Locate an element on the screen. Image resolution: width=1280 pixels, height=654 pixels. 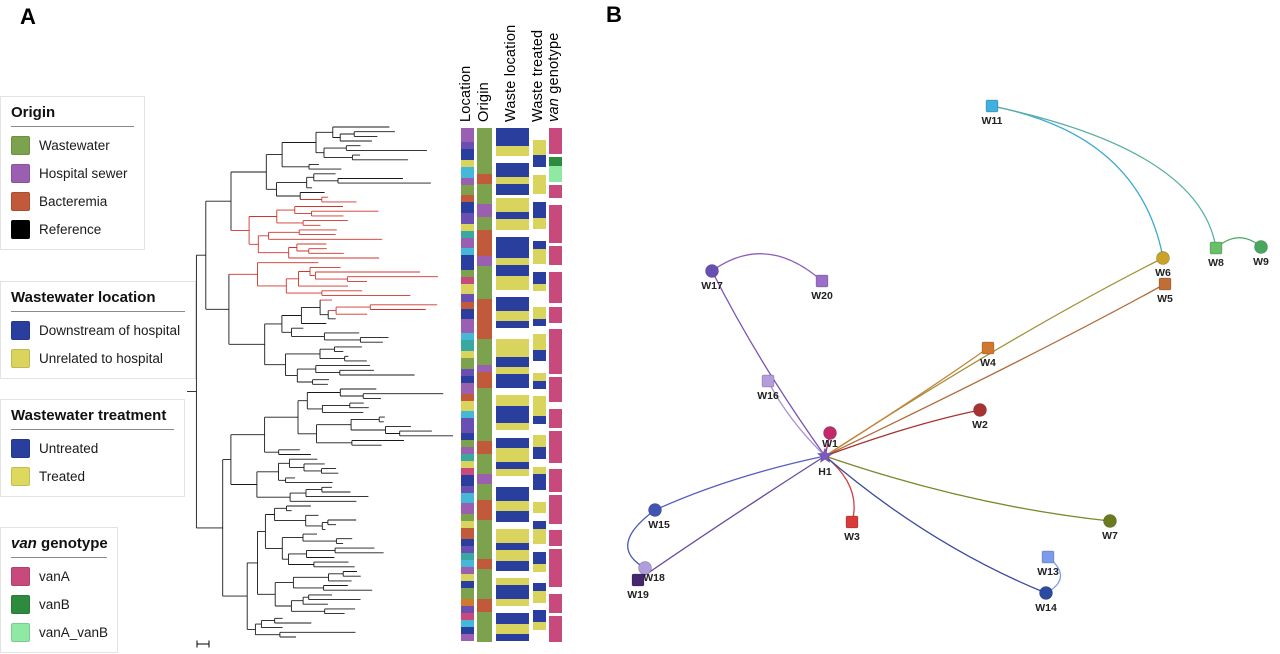
network-node-label-W13: W13 is located at coordinates (1048, 572).